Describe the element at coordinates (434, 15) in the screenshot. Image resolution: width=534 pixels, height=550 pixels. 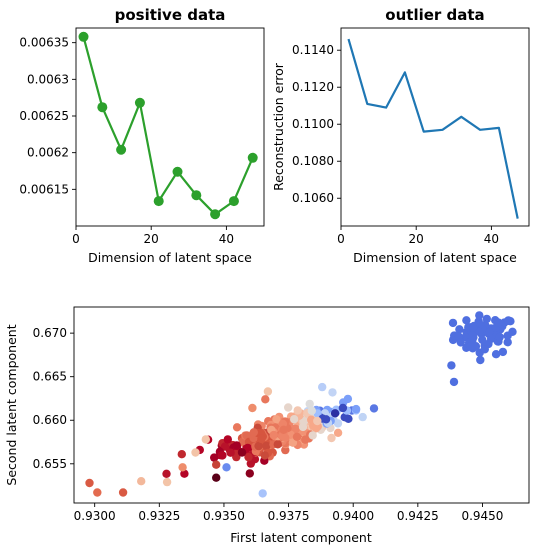
I see `outlier-data-title: outlier data` at that location.